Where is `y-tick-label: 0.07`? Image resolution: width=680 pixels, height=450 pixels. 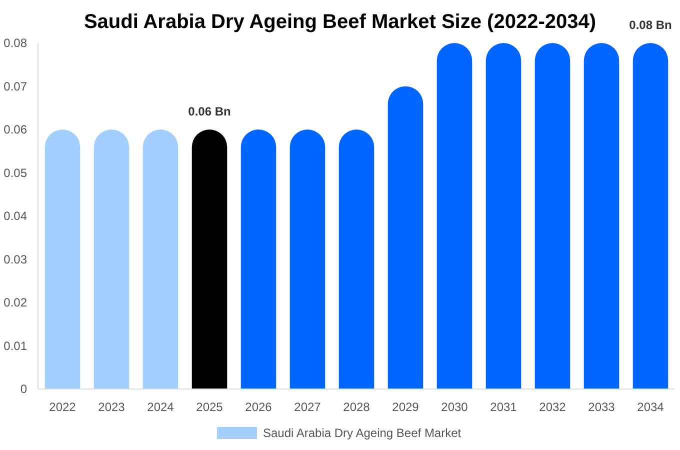 y-tick-label: 0.07 is located at coordinates (16, 86).